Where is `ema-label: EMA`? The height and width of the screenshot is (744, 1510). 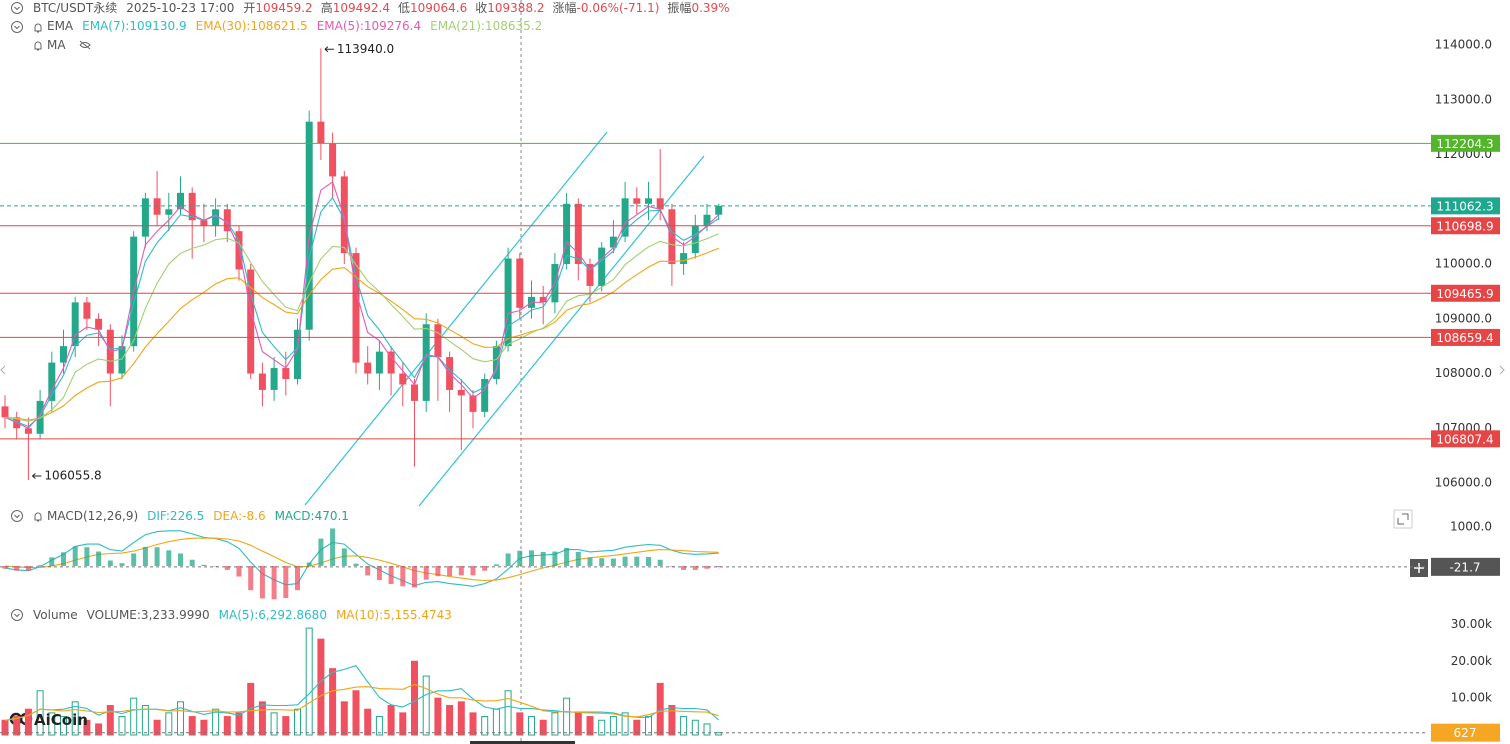
ema-label: EMA is located at coordinates (60, 26).